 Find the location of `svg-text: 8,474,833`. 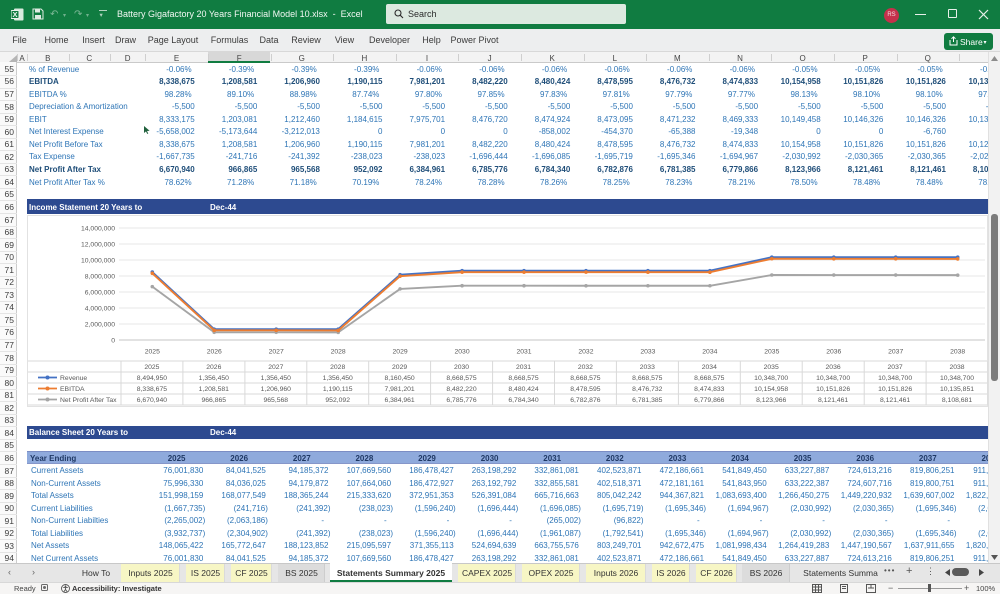

svg-text: 8,474,833 is located at coordinates (709, 389).